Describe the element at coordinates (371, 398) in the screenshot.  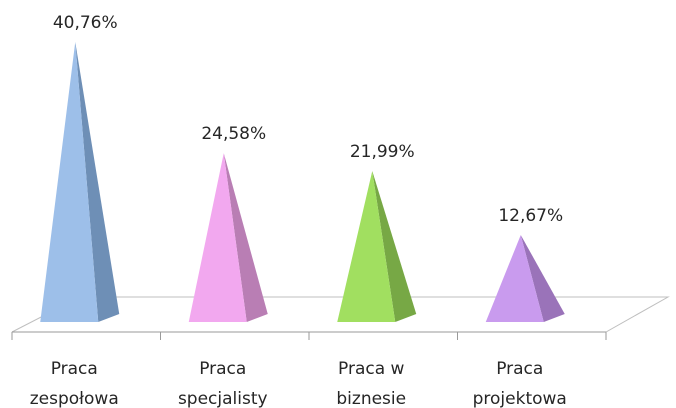
I see `category-label: biznesie` at that location.